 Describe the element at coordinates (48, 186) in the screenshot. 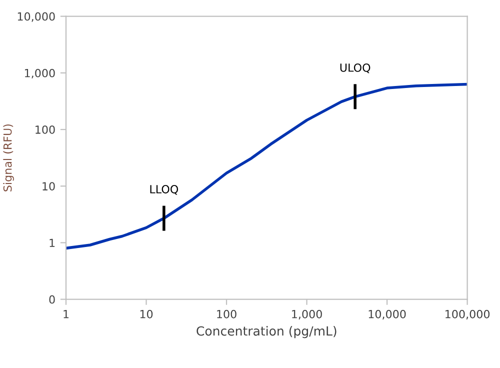

I see `y-tick-label: 10` at that location.